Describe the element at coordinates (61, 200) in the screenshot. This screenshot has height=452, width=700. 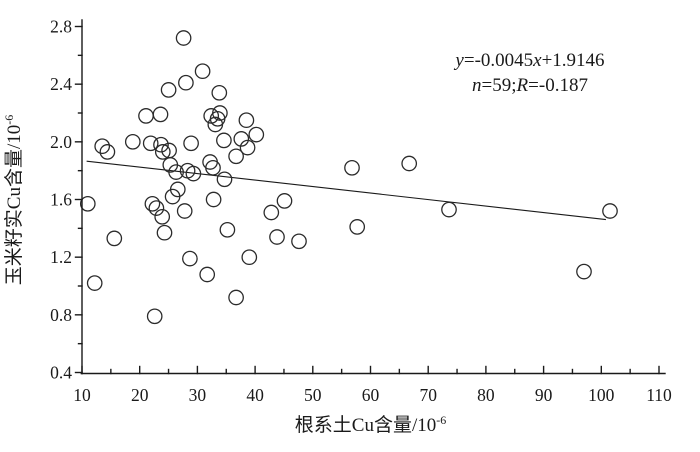
I see `y-tick-label: 1.6` at that location.